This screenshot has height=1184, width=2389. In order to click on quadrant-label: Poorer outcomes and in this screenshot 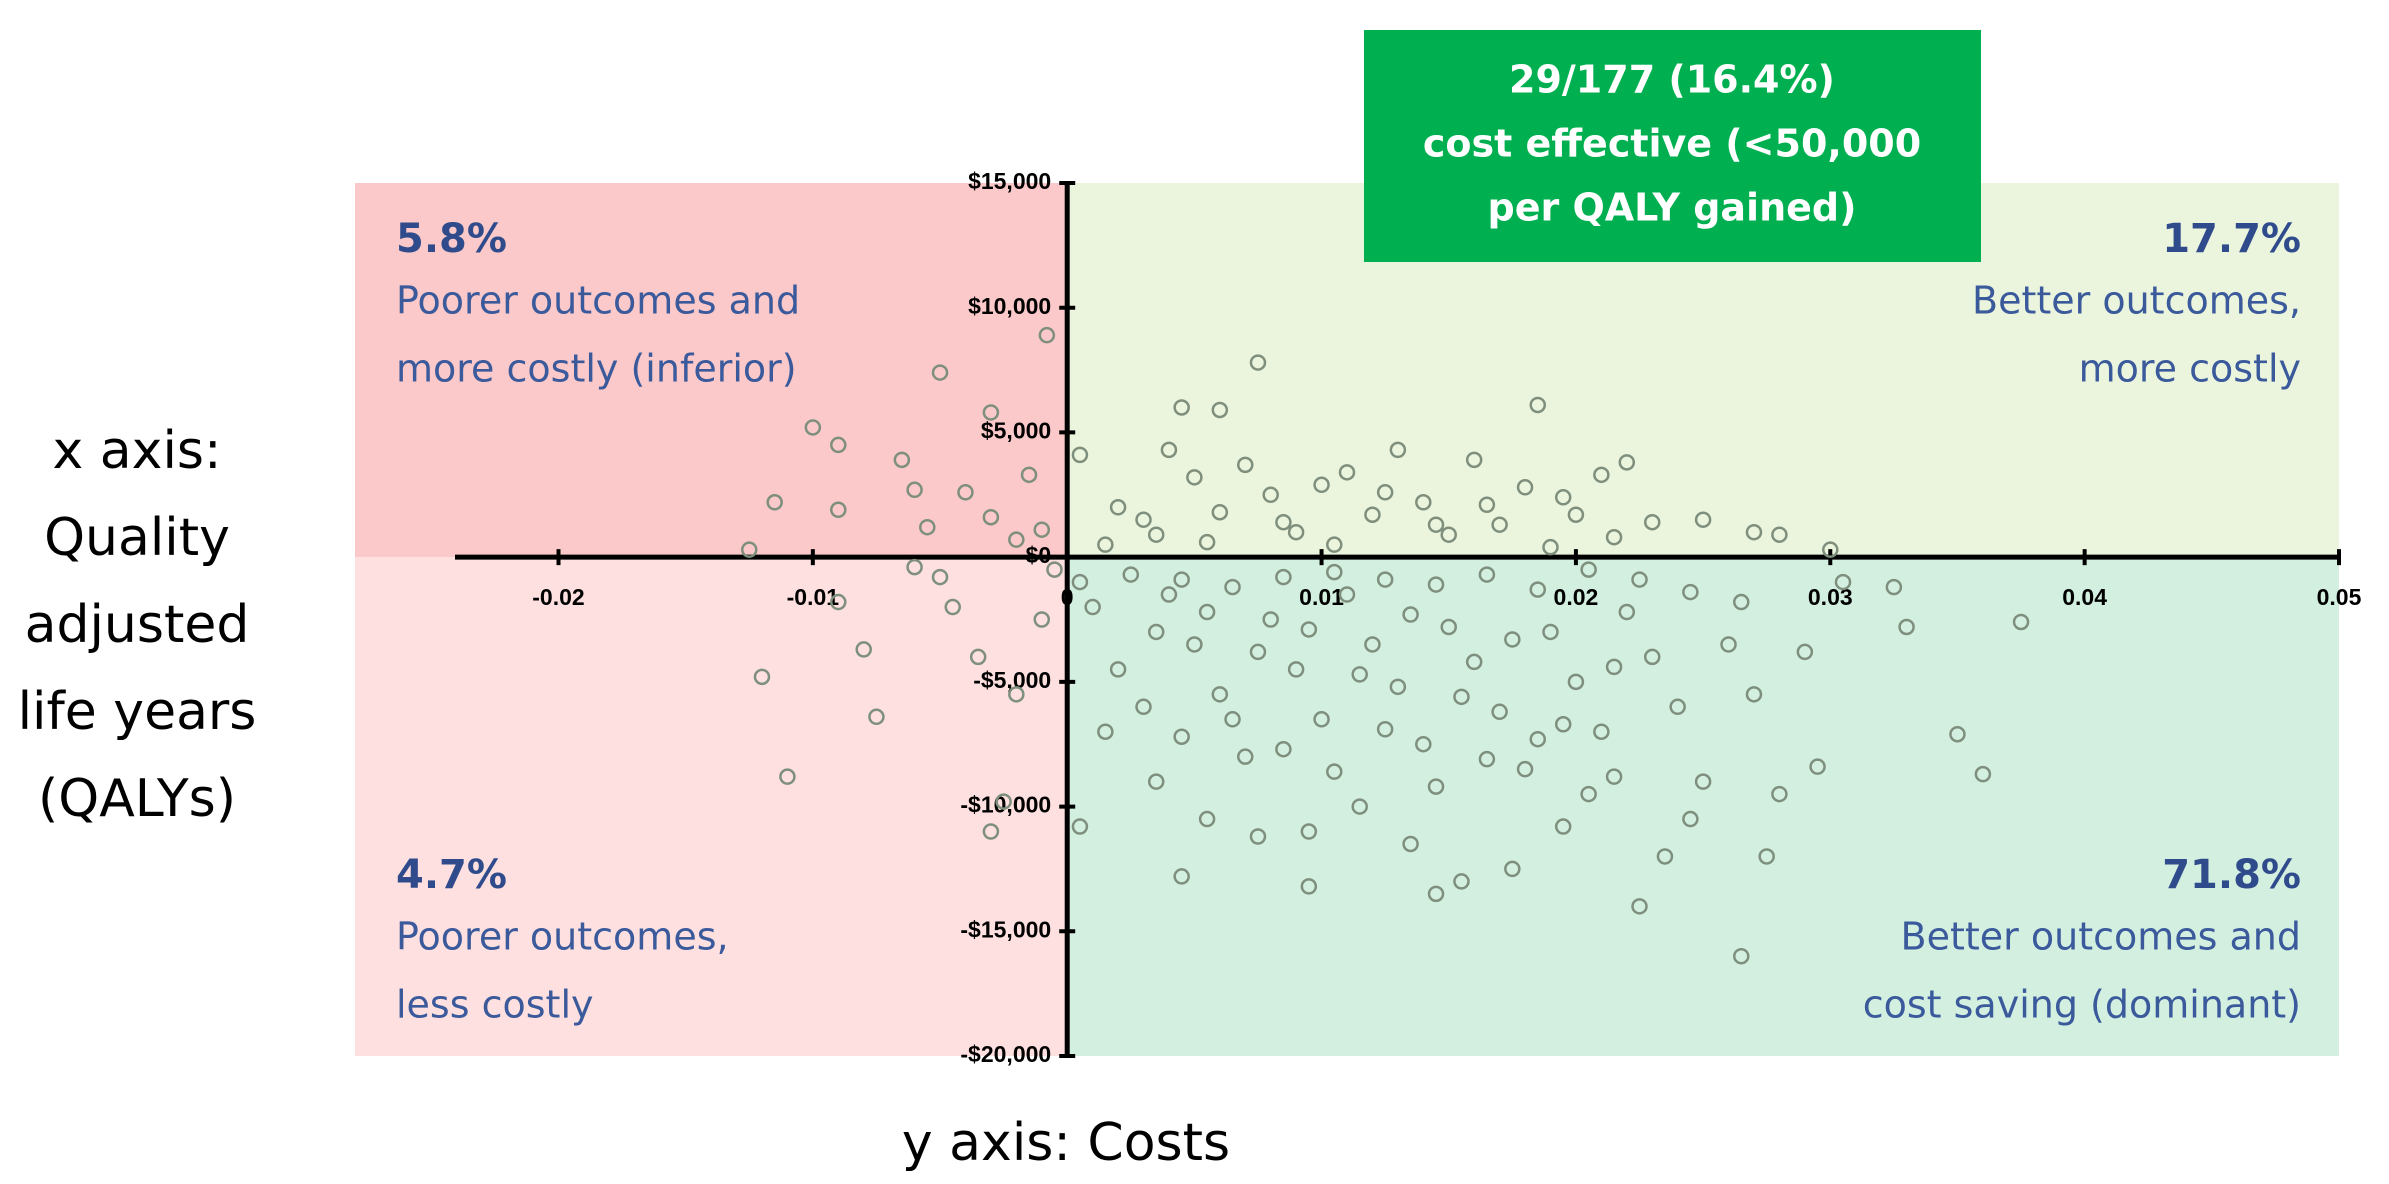, I will do `click(598, 301)`.